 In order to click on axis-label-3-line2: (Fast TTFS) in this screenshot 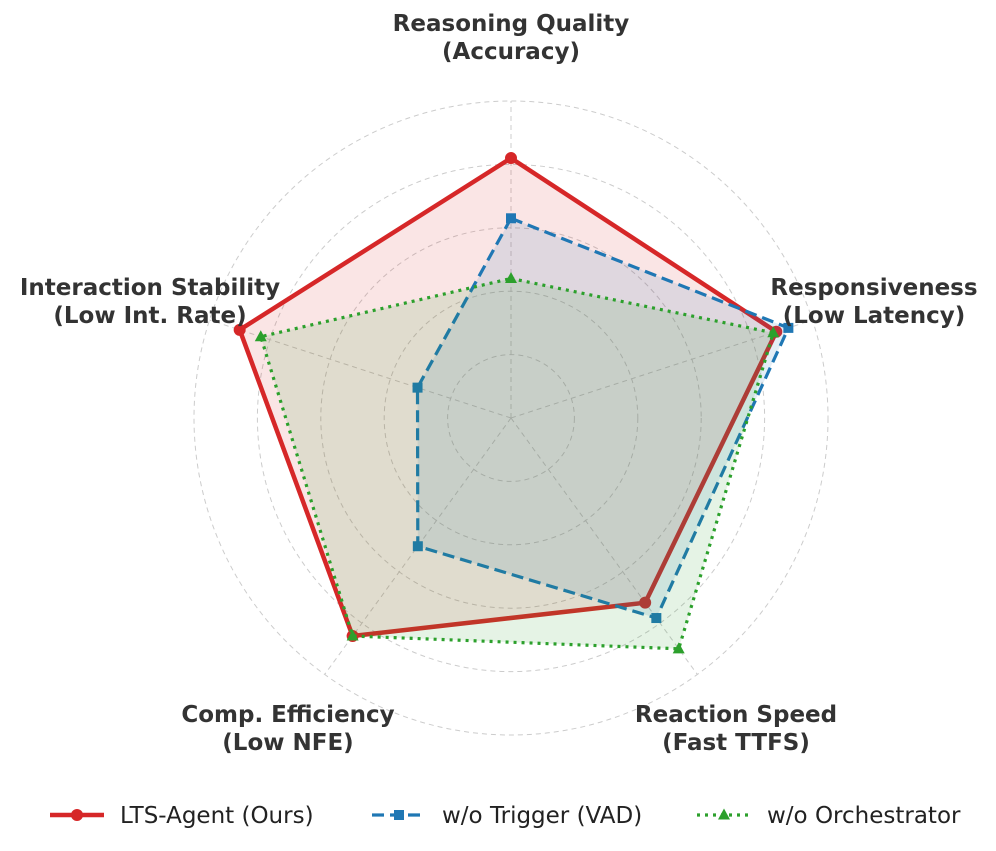, I will do `click(736, 743)`.